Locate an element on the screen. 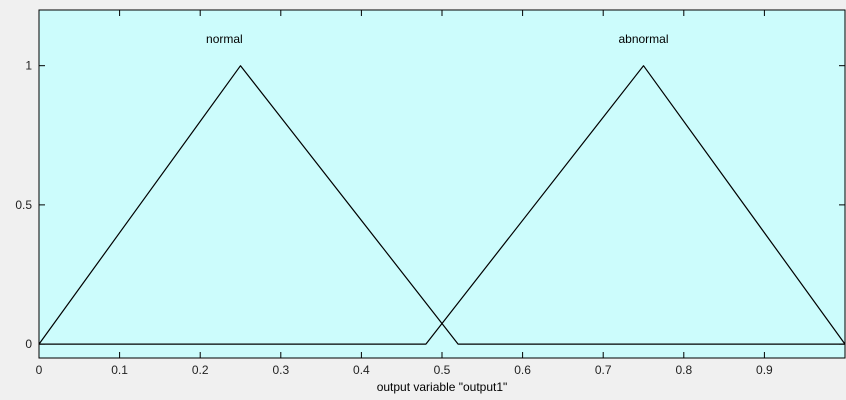  x-tick-label: 0.7 is located at coordinates (603, 370).